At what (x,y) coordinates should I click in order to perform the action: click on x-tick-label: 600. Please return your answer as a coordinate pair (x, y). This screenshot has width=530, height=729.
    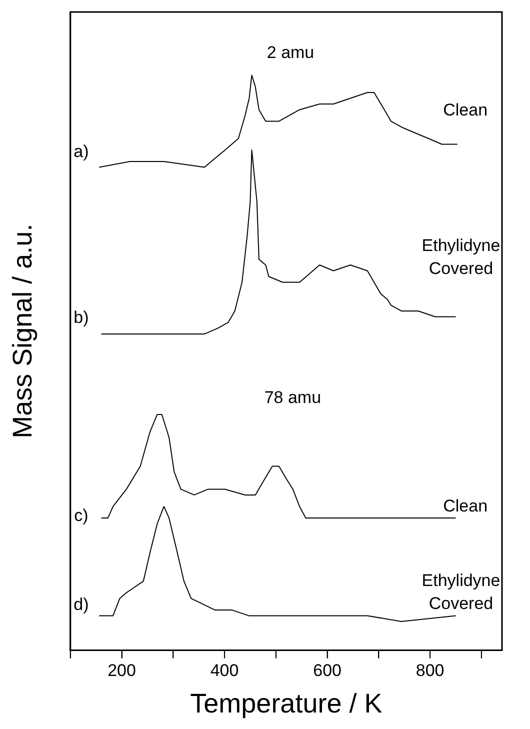
    Looking at the image, I should click on (327, 670).